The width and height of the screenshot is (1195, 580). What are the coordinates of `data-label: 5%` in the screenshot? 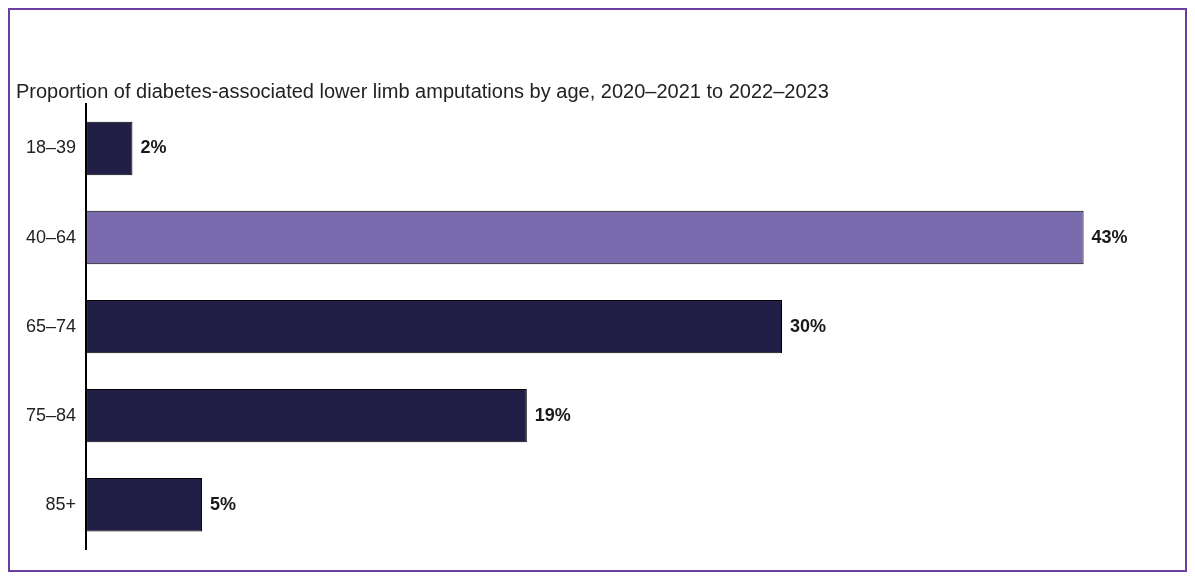 It's located at (223, 503).